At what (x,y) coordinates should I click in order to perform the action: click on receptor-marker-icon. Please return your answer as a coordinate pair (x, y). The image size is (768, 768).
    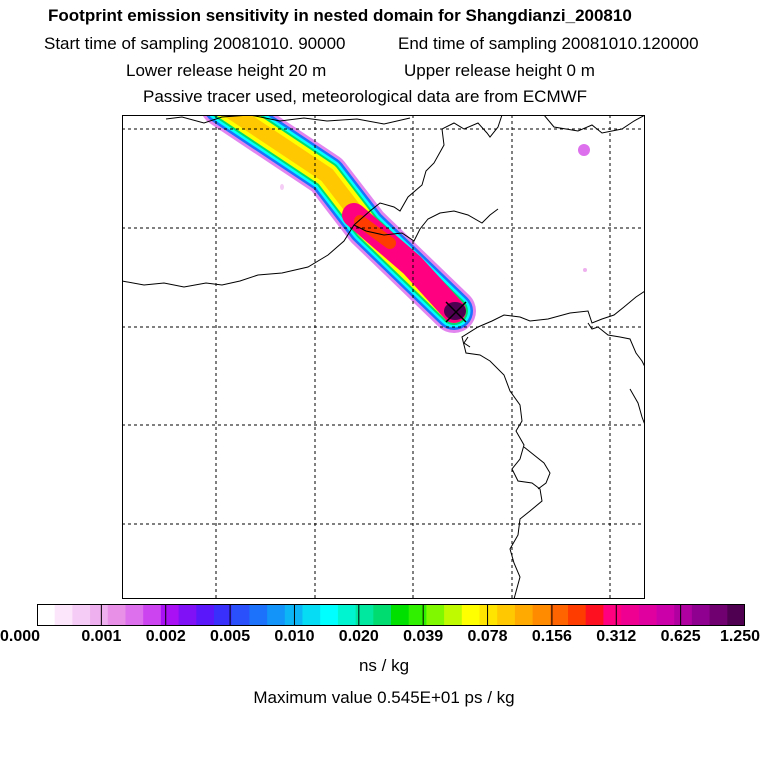
    Looking at the image, I should click on (456, 312).